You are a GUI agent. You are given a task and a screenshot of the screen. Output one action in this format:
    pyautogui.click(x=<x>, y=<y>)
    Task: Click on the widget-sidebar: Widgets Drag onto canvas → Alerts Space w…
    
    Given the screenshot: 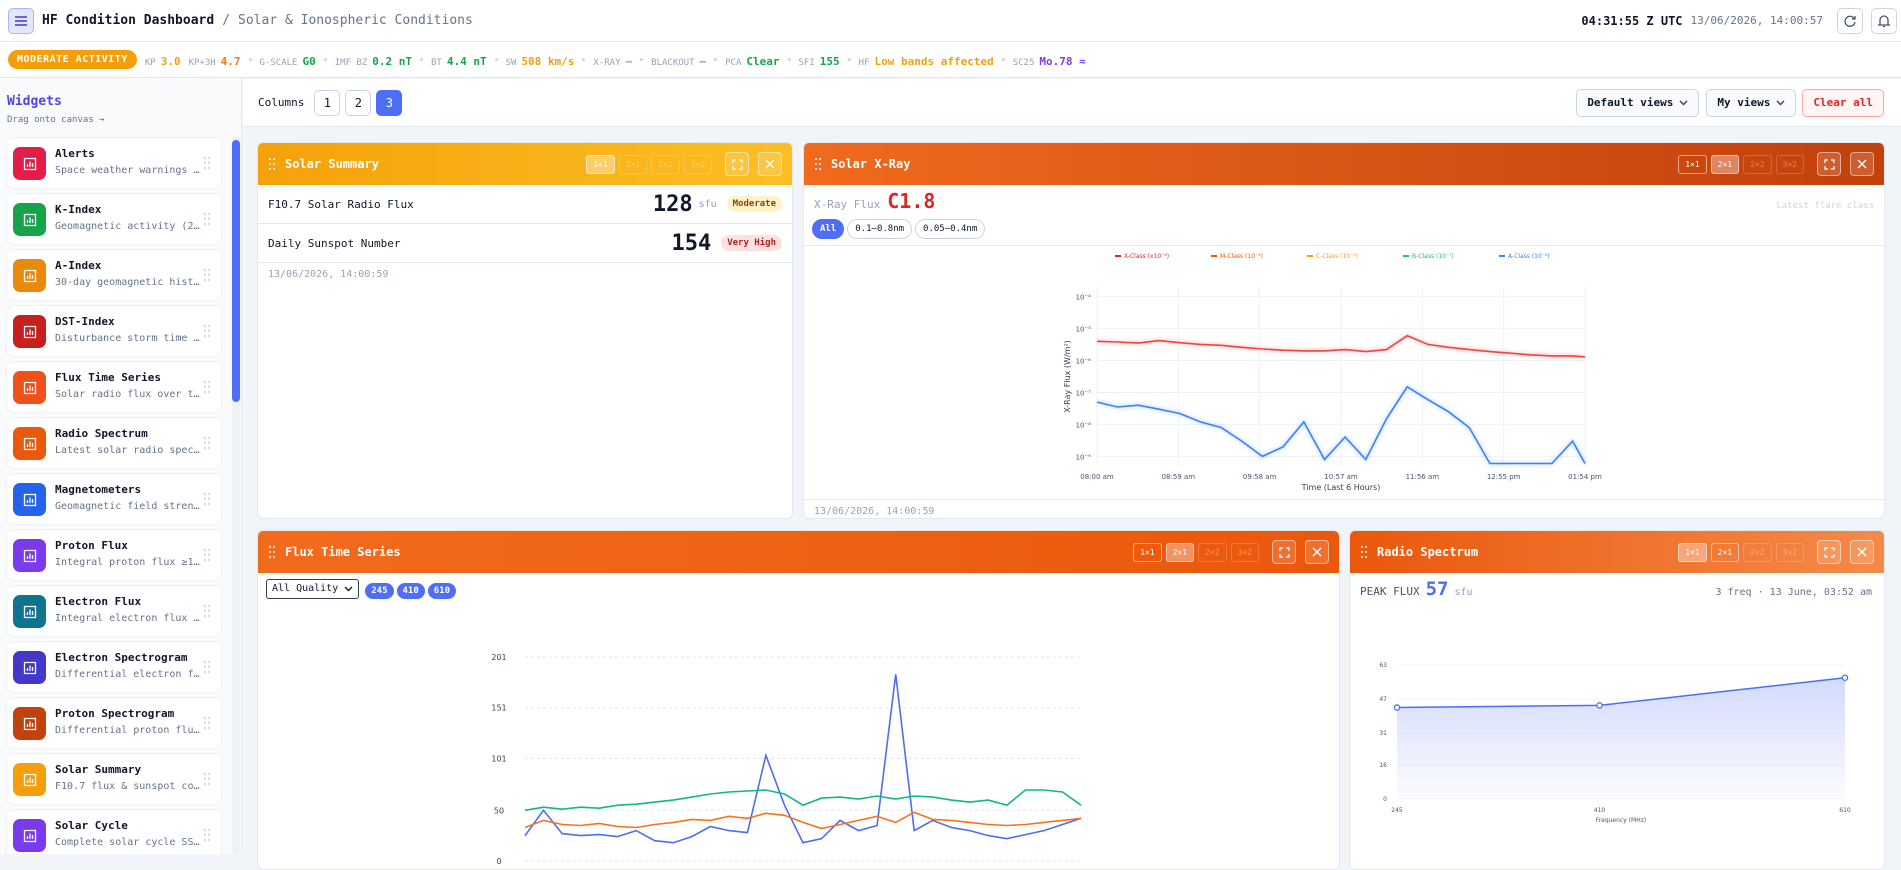 What is the action you would take?
    pyautogui.click(x=121, y=466)
    